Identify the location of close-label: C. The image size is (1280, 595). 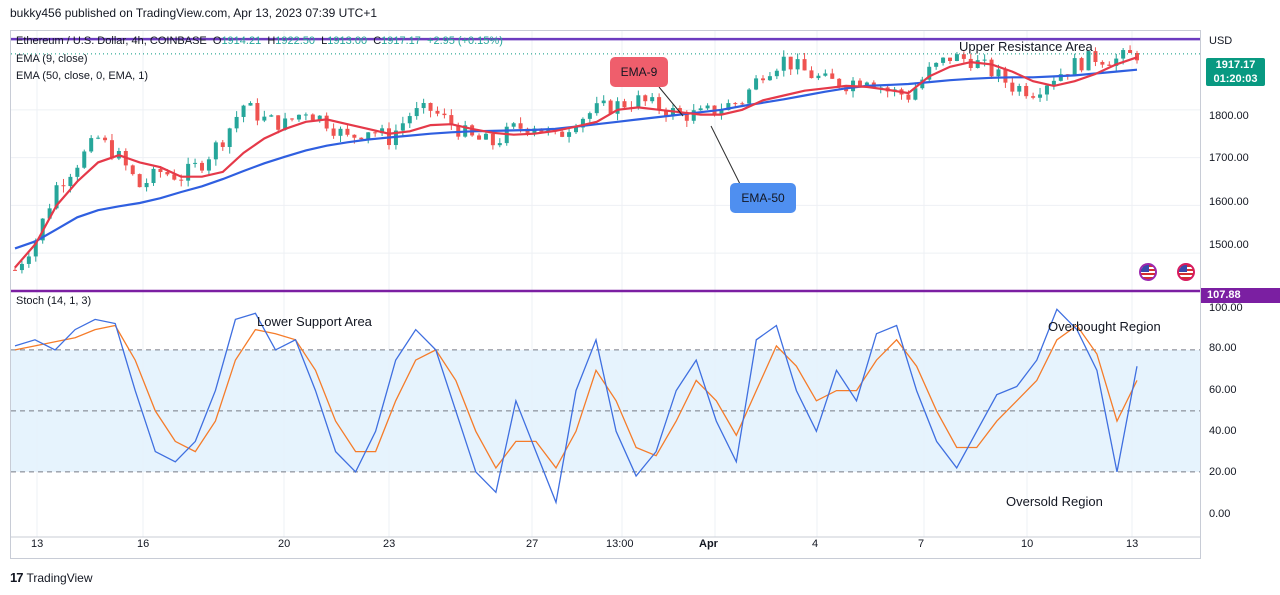
(377, 41).